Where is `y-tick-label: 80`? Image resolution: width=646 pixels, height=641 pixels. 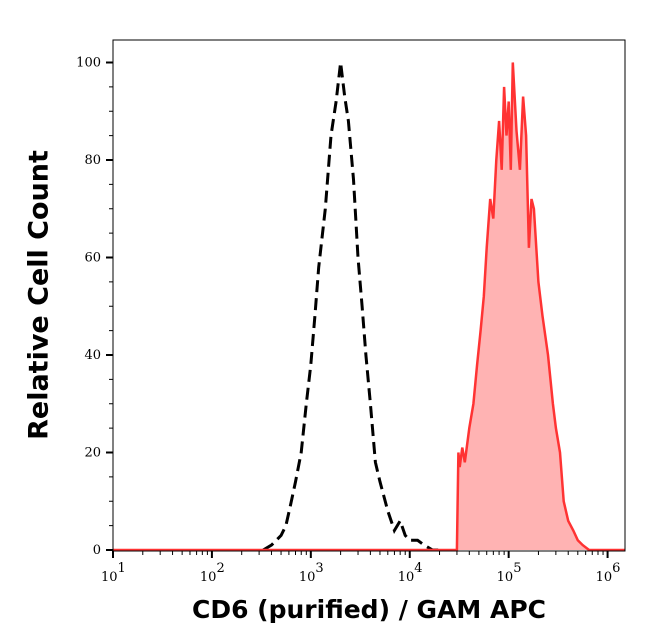
y-tick-label: 80 is located at coordinates (92, 160).